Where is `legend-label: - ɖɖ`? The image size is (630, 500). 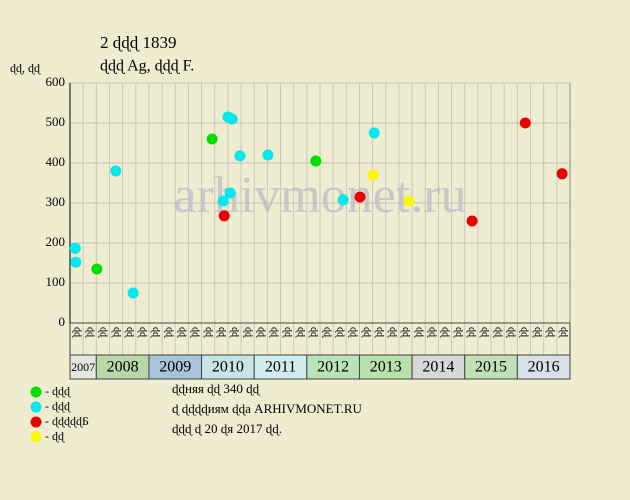
legend-label: - ɖɖ is located at coordinates (55, 436).